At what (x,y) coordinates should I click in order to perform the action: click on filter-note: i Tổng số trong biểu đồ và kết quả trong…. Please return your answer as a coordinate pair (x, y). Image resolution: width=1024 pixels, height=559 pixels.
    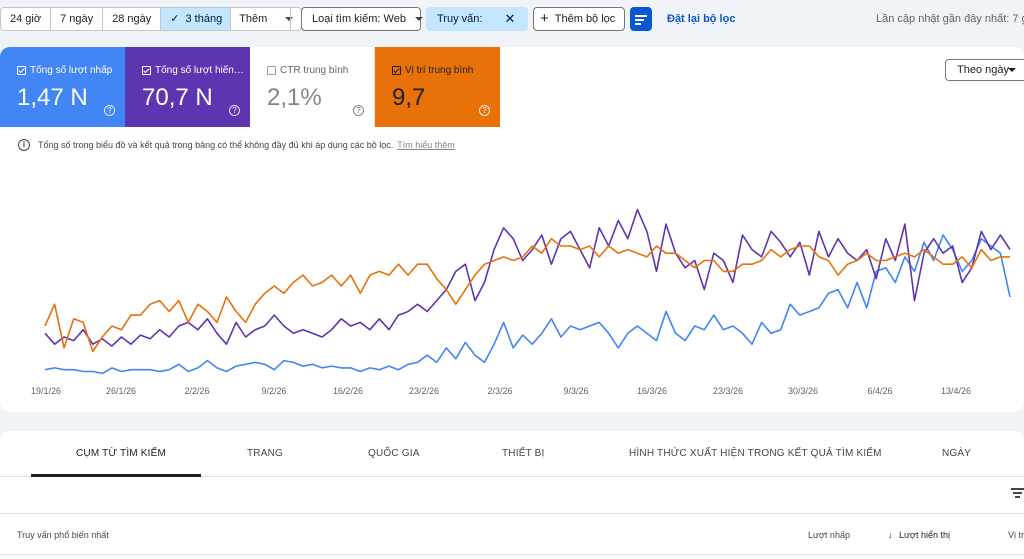
    Looking at the image, I should click on (236, 145).